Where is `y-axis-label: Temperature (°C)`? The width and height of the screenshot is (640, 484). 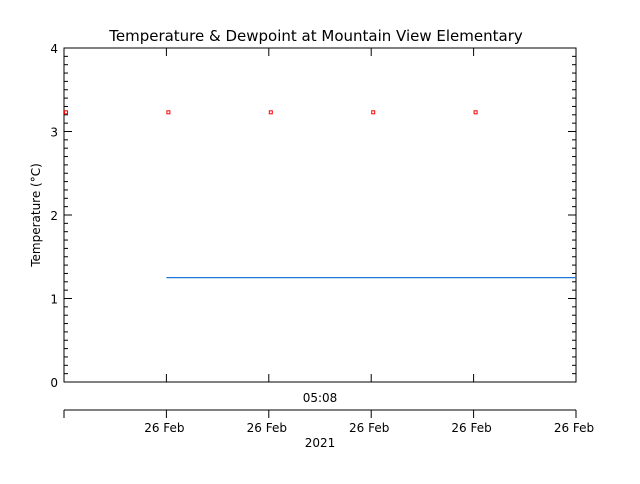 y-axis-label: Temperature (°C) is located at coordinates (36, 215).